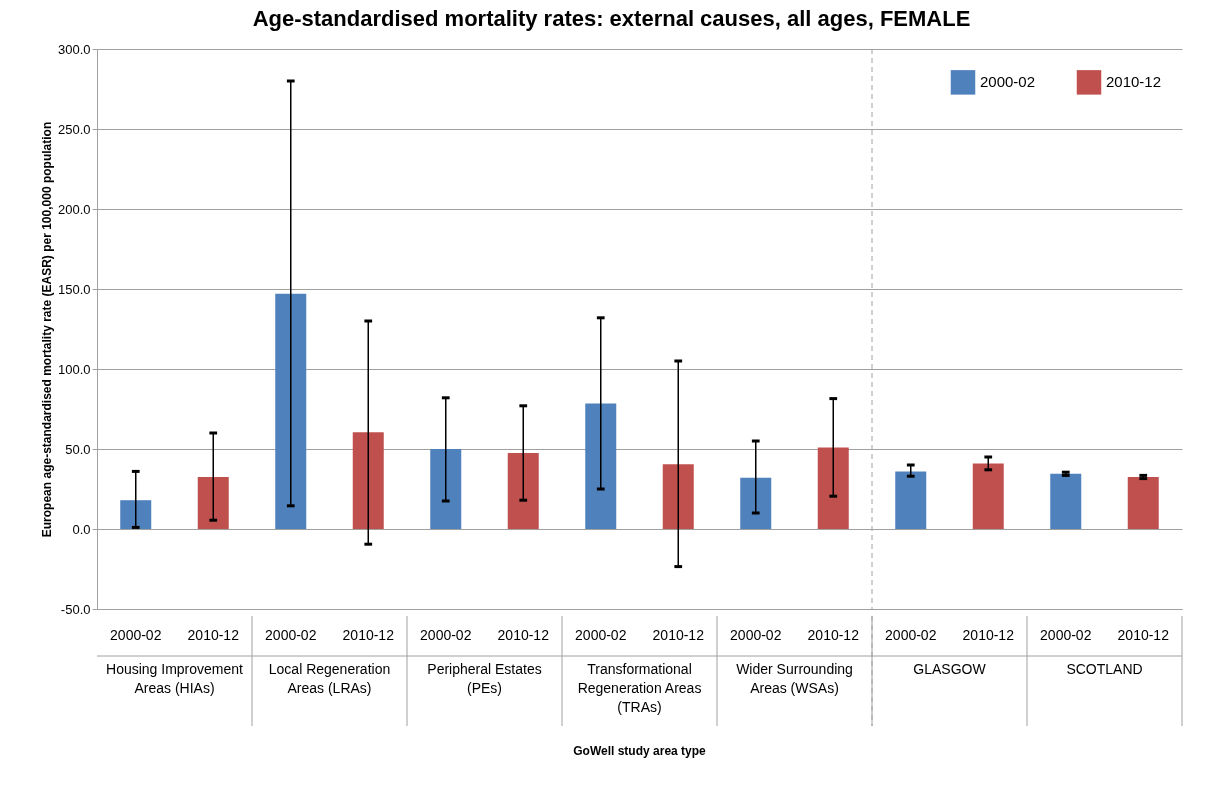 The width and height of the screenshot is (1205, 789). Describe the element at coordinates (74, 209) in the screenshot. I see `y-tick-label: 200.0` at that location.